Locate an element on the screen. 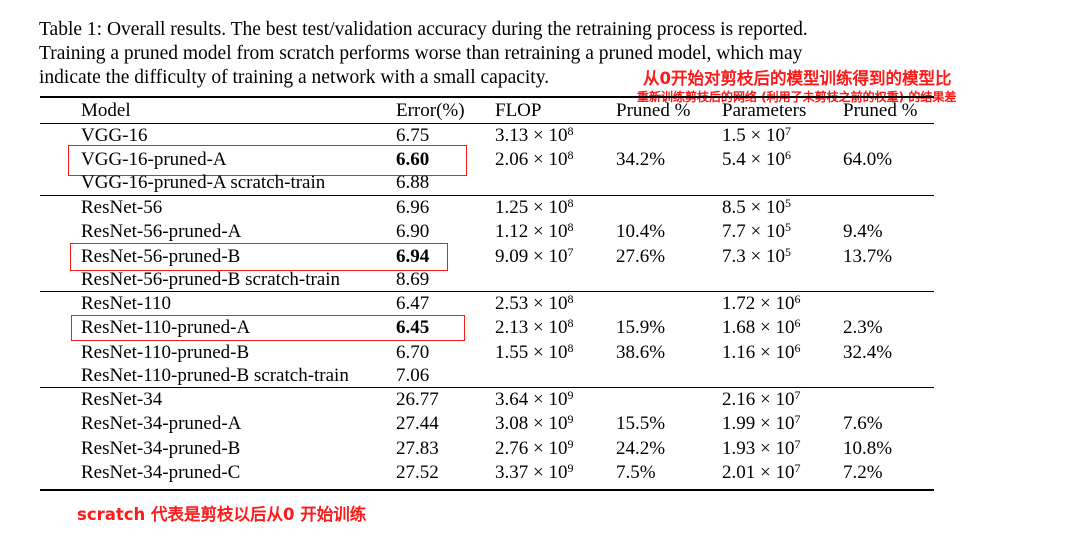 The width and height of the screenshot is (1078, 537). parameters-cell-mantissa: 1.5 × 10 is located at coordinates (753, 135).